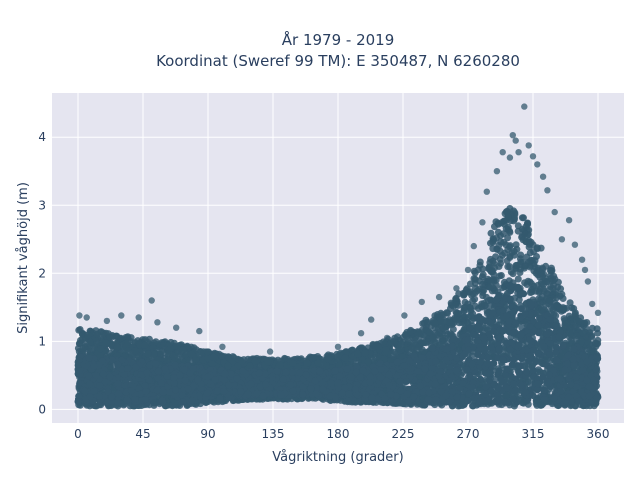 The width and height of the screenshot is (640, 484). I want to click on chart-title-line1: År 1979 - 2019, so click(338, 39).